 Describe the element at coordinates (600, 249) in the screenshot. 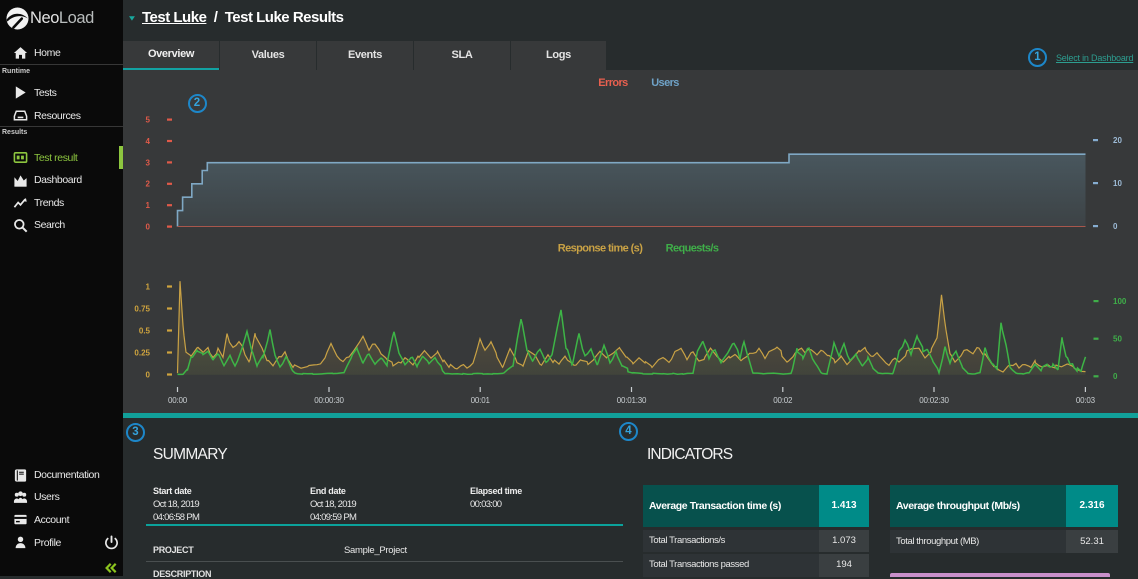

I see `svg-text: Response time (s)` at that location.